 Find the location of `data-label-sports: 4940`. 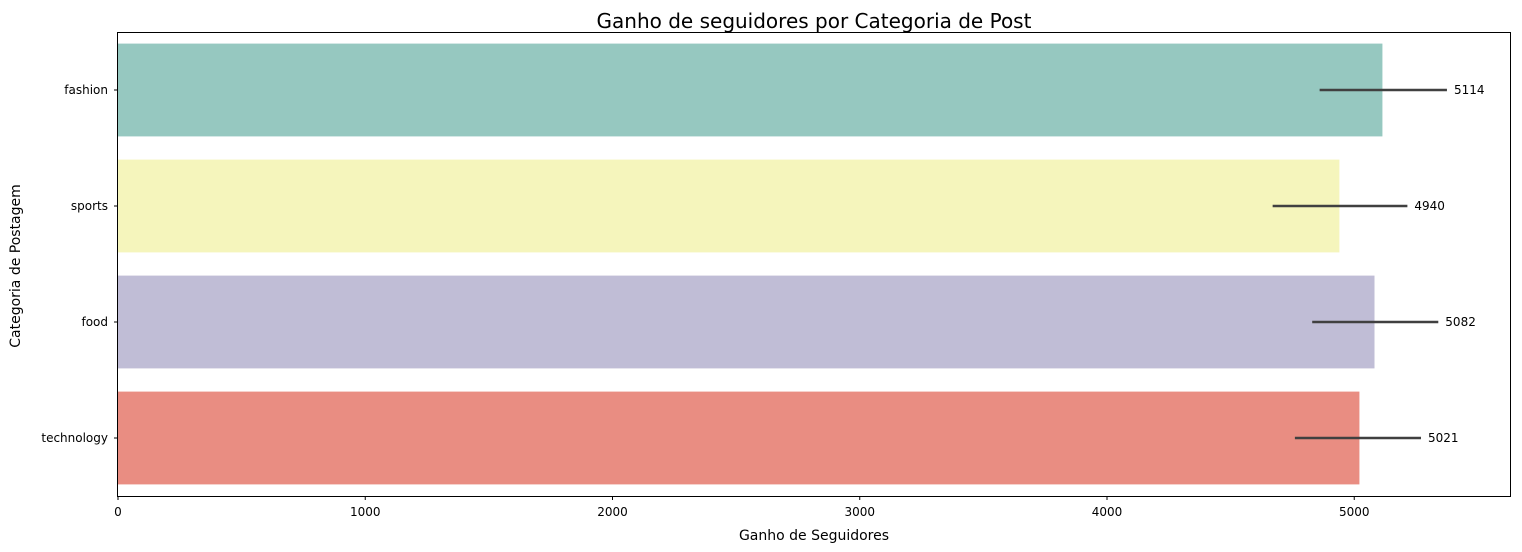

data-label-sports: 4940 is located at coordinates (1429, 206).